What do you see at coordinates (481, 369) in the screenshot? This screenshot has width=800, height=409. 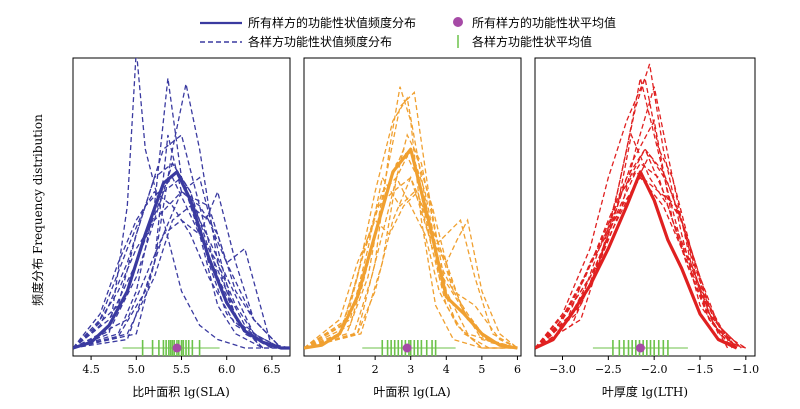 I see `x-tick-label: 5` at bounding box center [481, 369].